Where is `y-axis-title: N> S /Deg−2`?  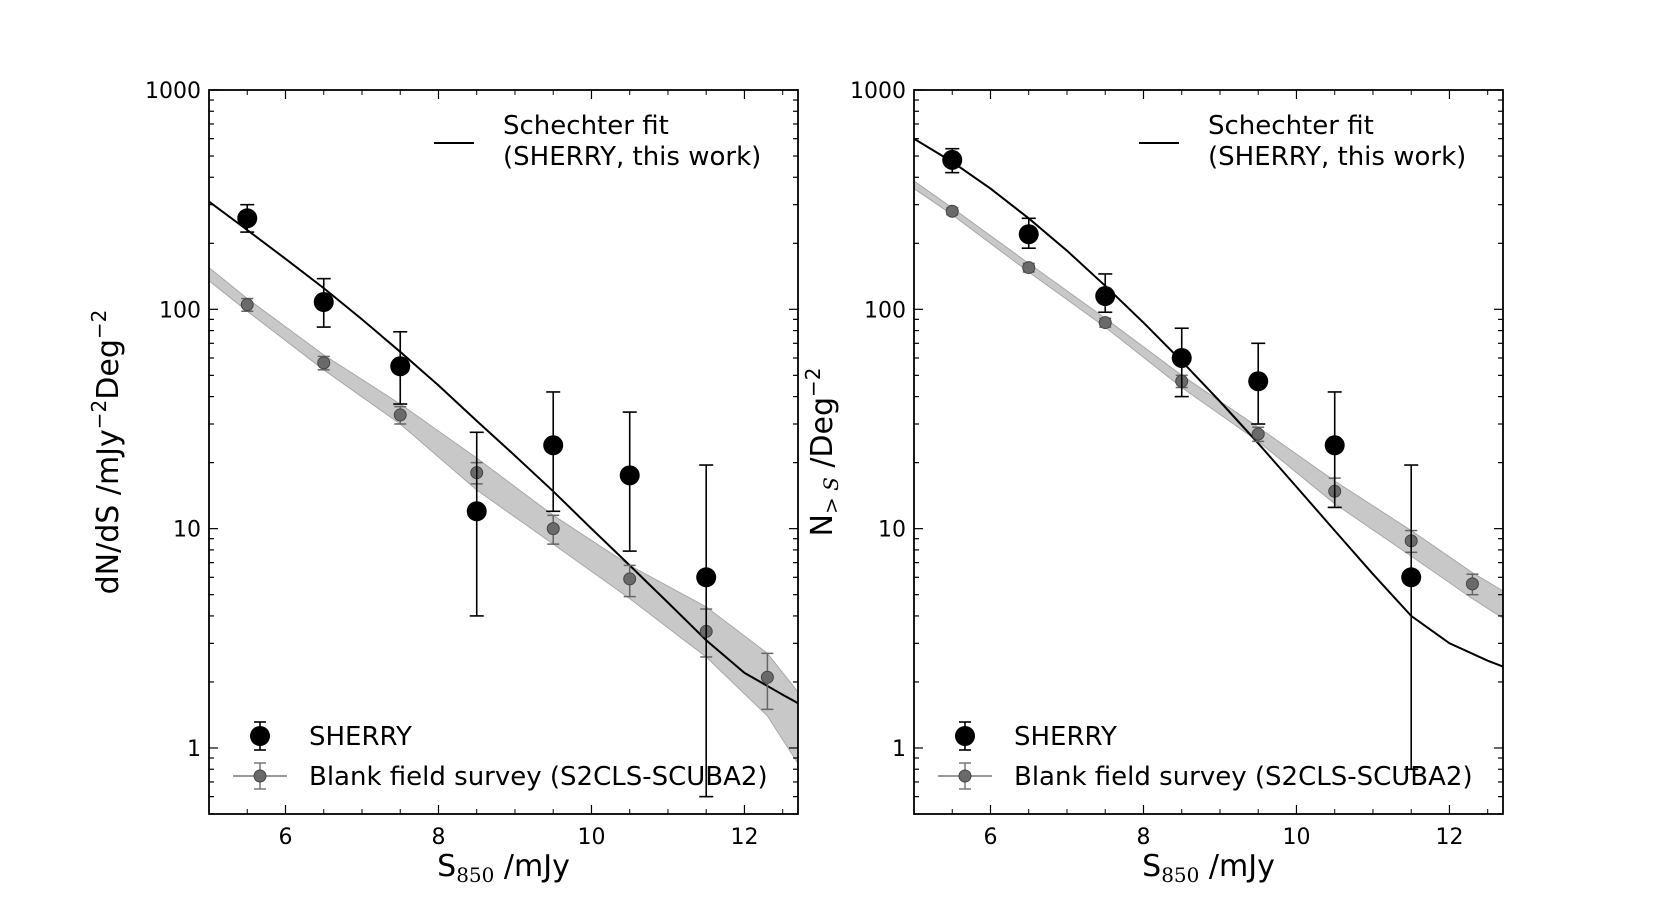
y-axis-title: N> S /Deg−2 is located at coordinates (822, 451).